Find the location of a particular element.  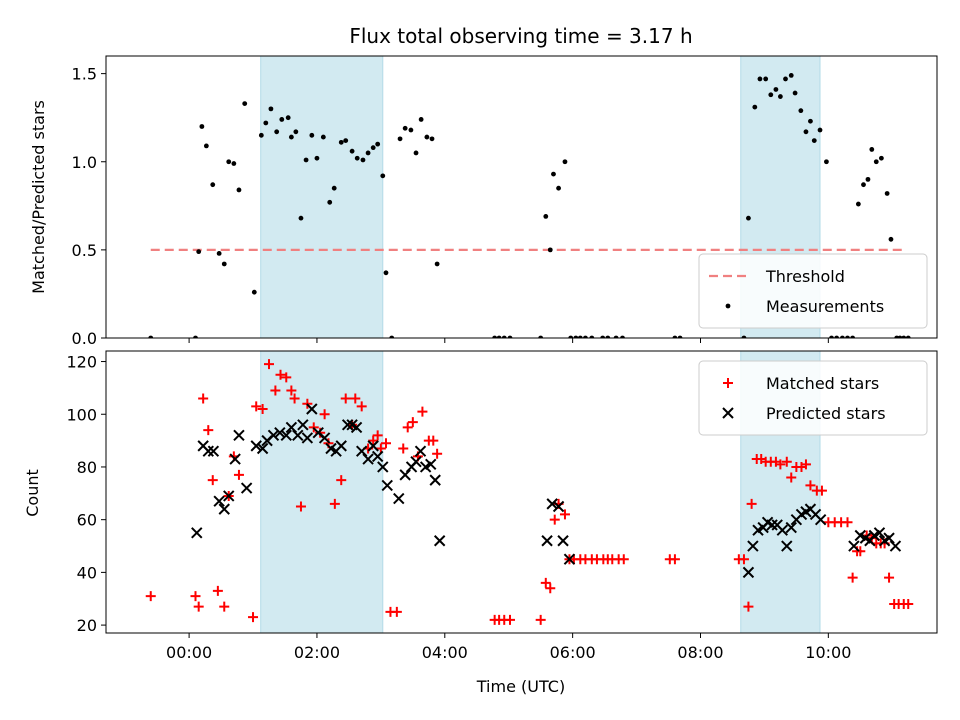

legend: Matched stars Predicted stars is located at coordinates (813, 398).